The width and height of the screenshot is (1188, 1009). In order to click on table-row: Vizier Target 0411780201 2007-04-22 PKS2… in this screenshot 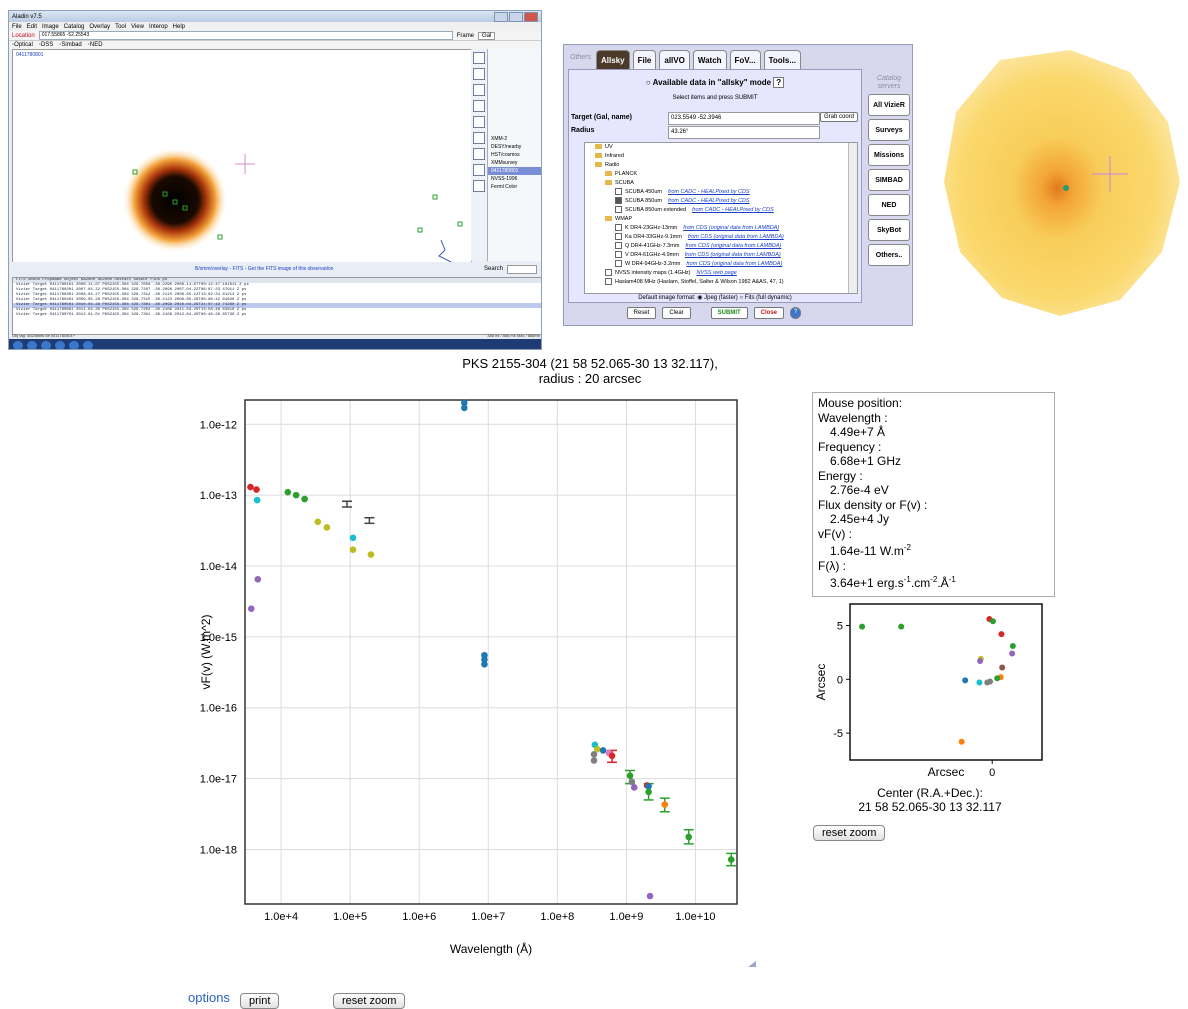, I will do `click(131, 290)`.